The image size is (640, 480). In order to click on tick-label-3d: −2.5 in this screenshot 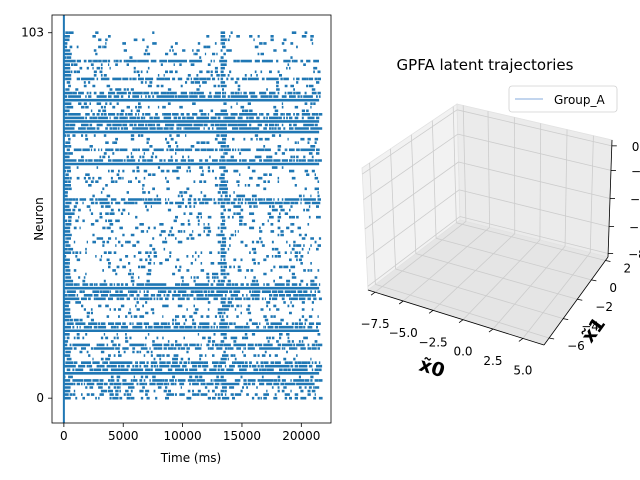, I will do `click(433, 342)`.